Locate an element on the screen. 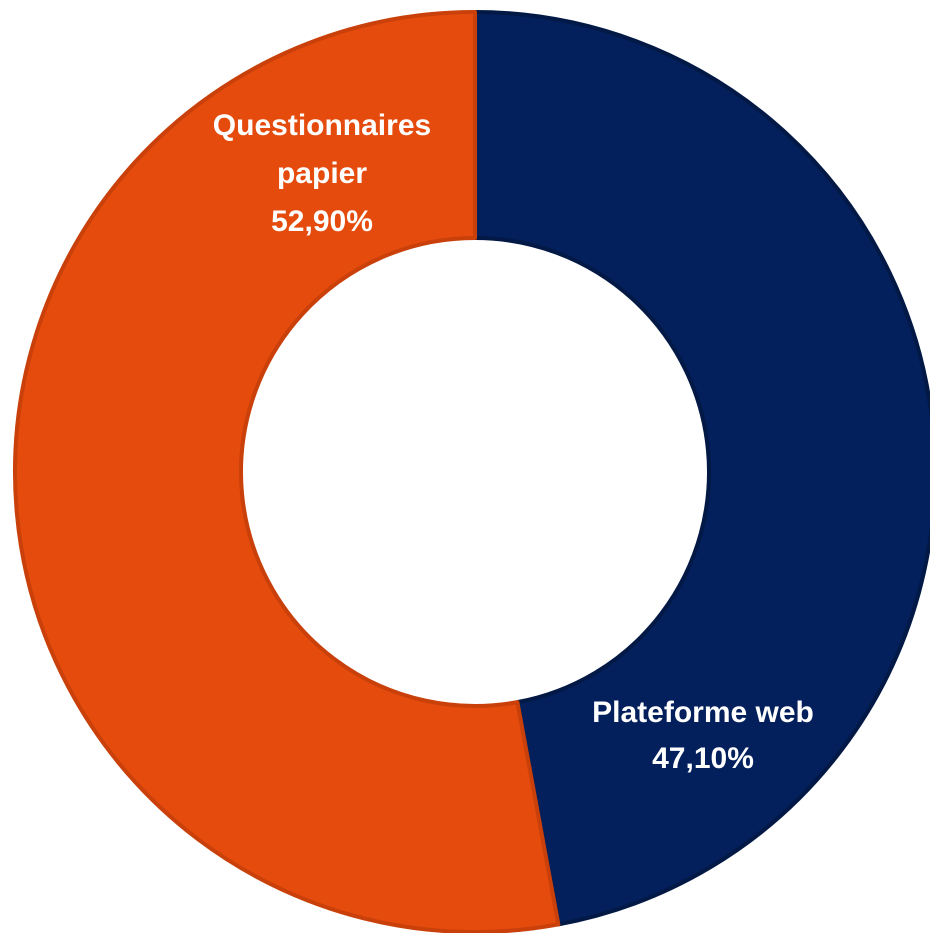 This screenshot has width=930, height=933. slice-label-plateforme-web: Plateforme web 47,10% is located at coordinates (703, 735).